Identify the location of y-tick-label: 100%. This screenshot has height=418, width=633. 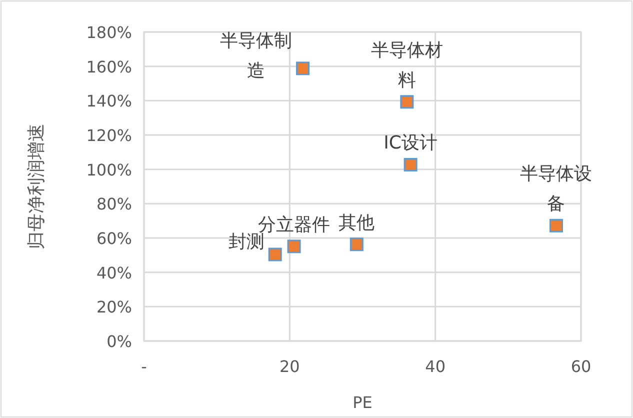
(109, 170).